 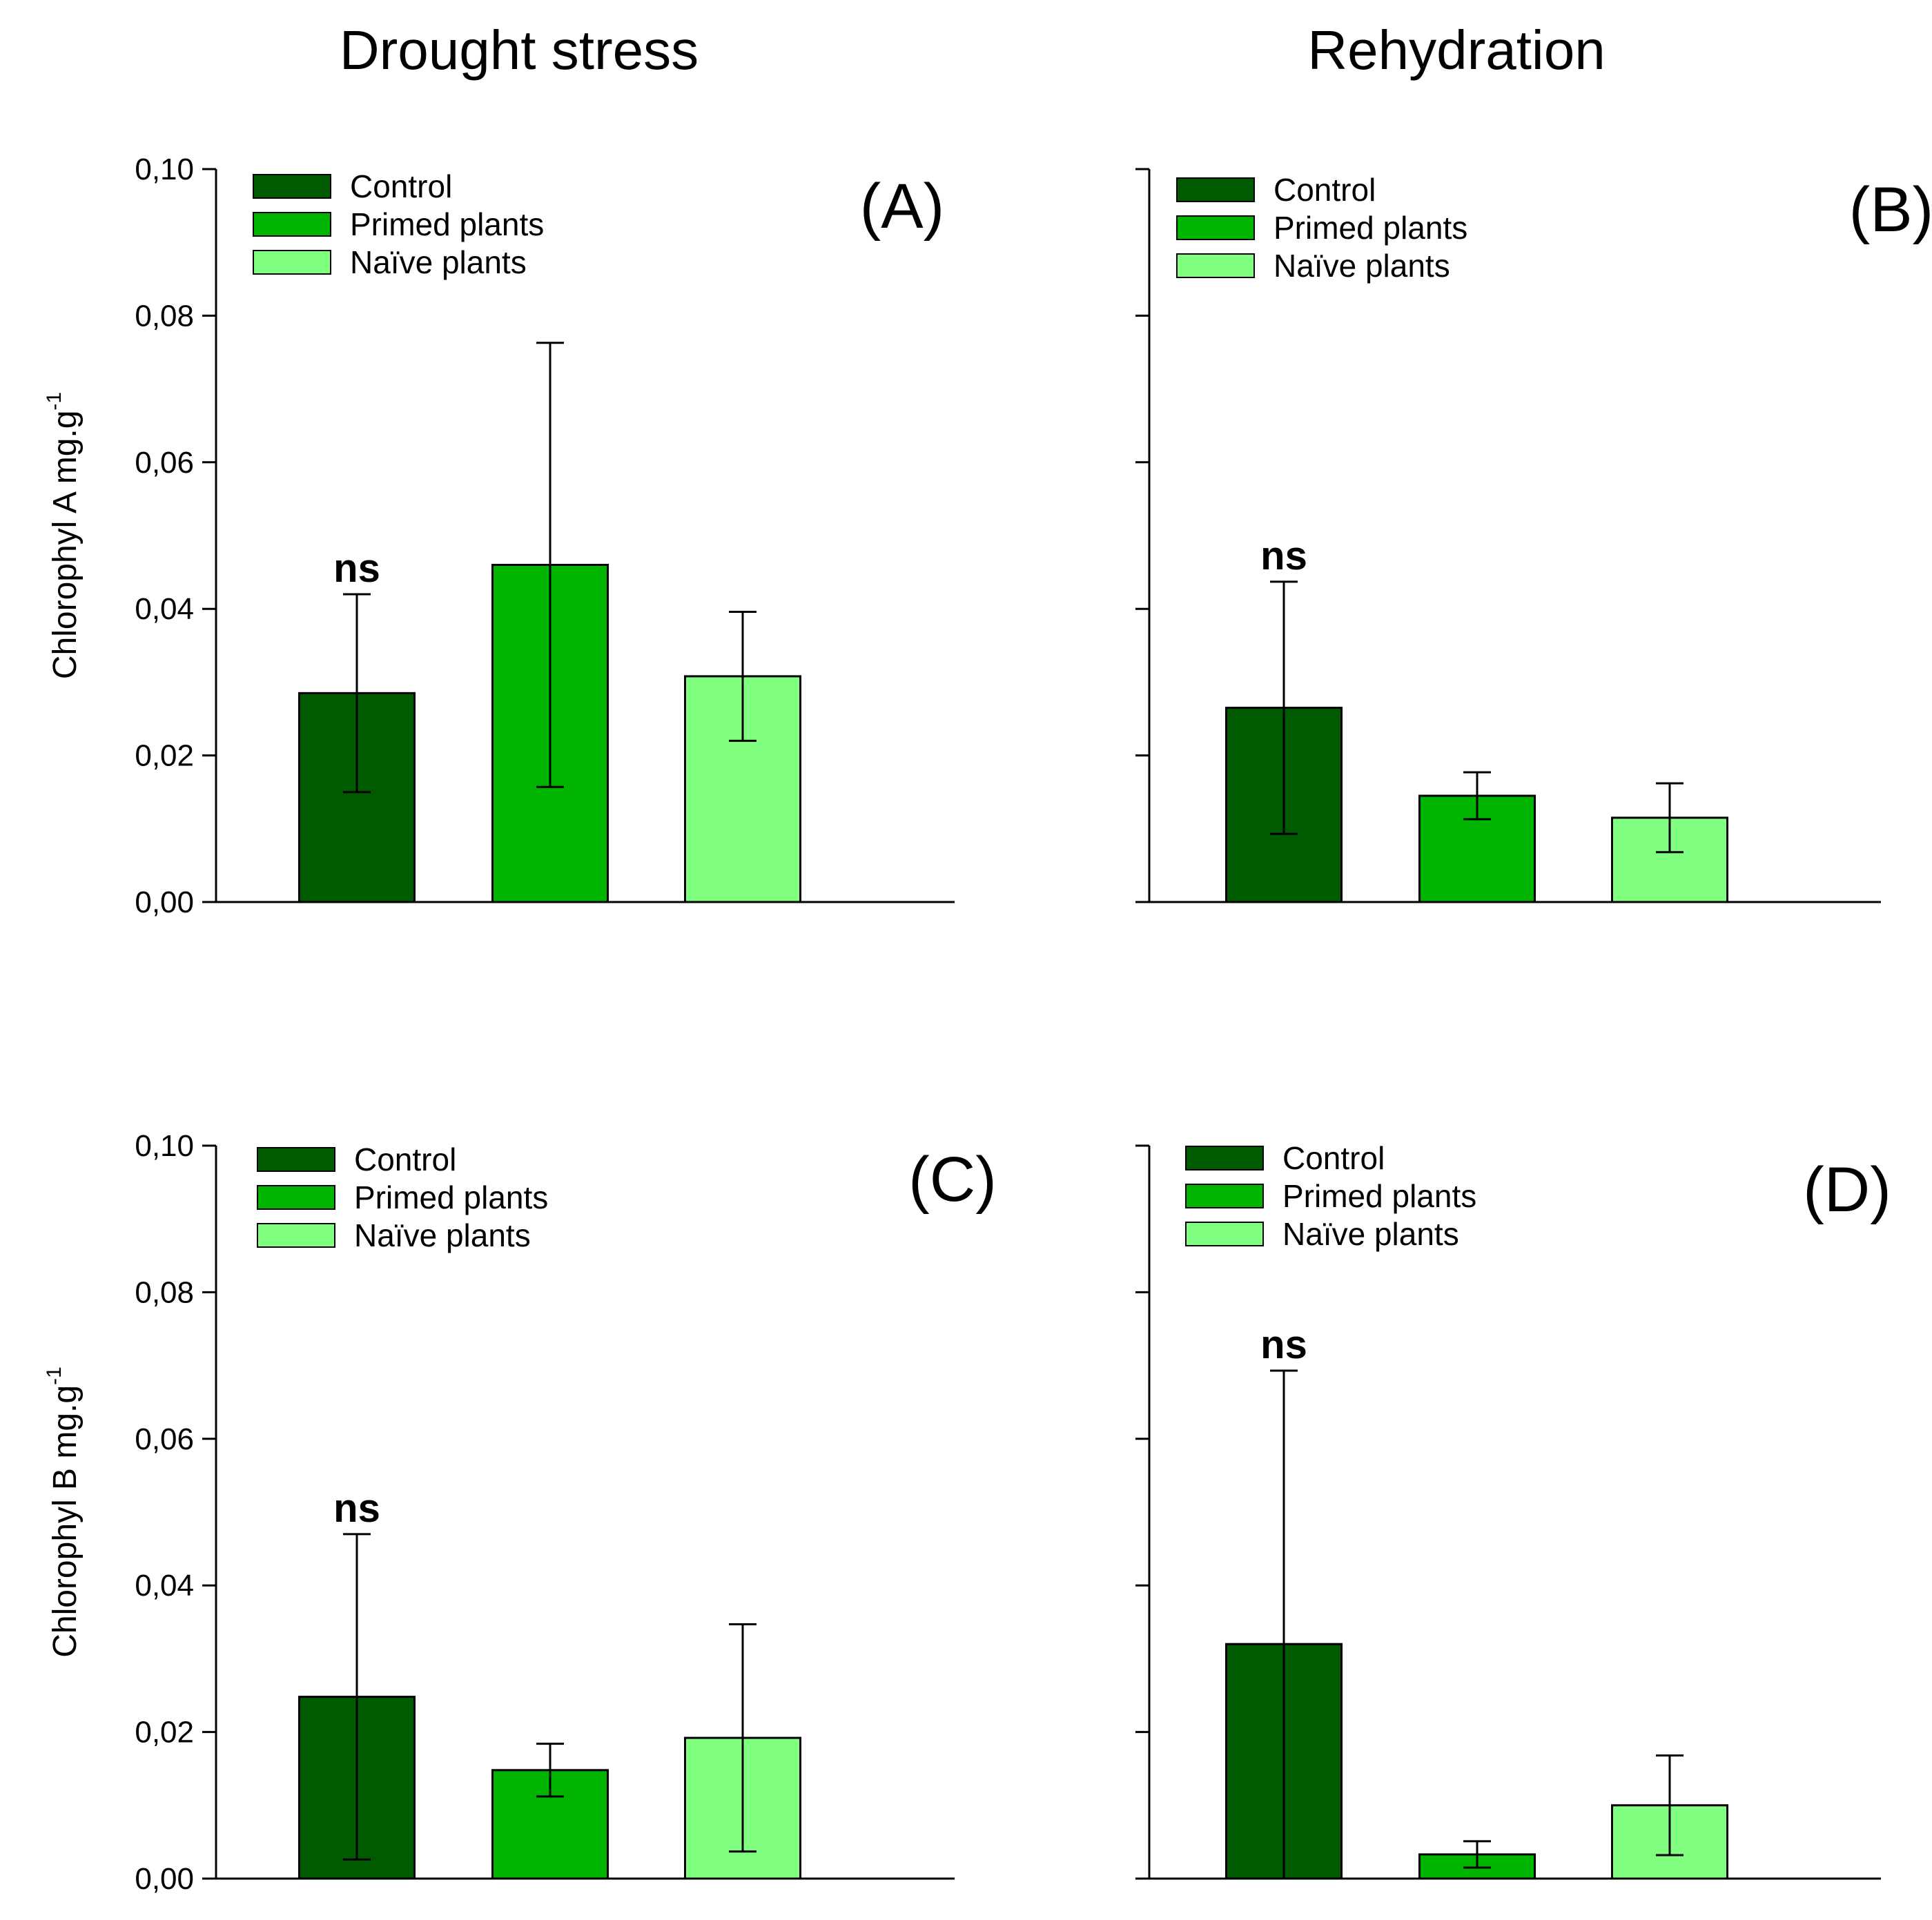 I want to click on panel-label: (D), so click(x=1847, y=1190).